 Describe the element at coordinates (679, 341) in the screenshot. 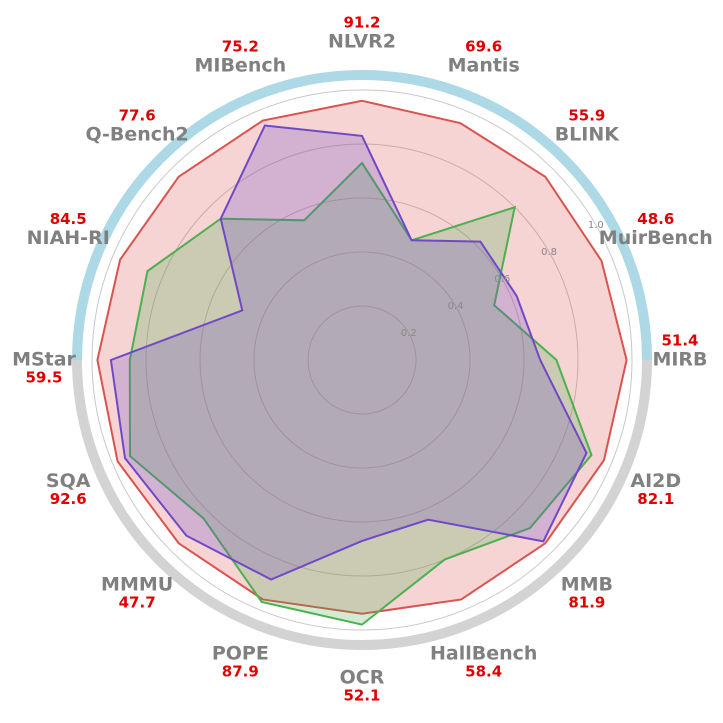

I see `category-value: 51.4` at that location.